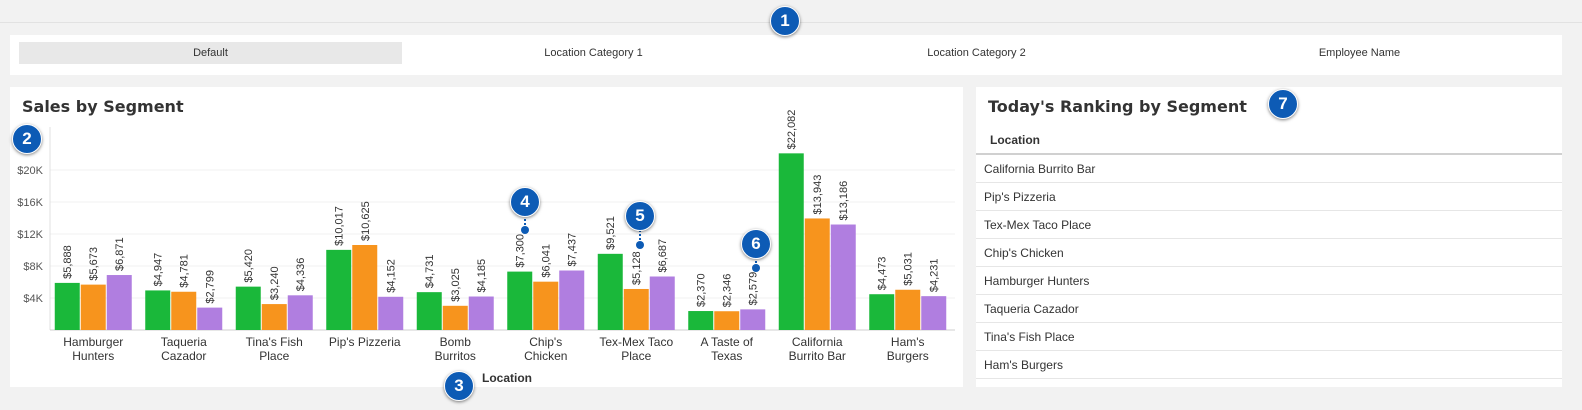 Image resolution: width=1582 pixels, height=410 pixels. I want to click on callout-badge-7: 7, so click(1283, 104).